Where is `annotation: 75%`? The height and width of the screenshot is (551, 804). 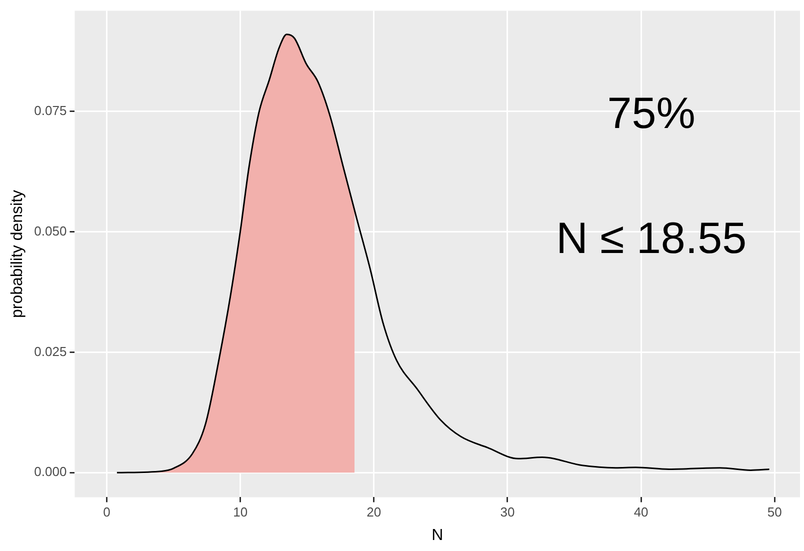 annotation: 75% is located at coordinates (651, 113).